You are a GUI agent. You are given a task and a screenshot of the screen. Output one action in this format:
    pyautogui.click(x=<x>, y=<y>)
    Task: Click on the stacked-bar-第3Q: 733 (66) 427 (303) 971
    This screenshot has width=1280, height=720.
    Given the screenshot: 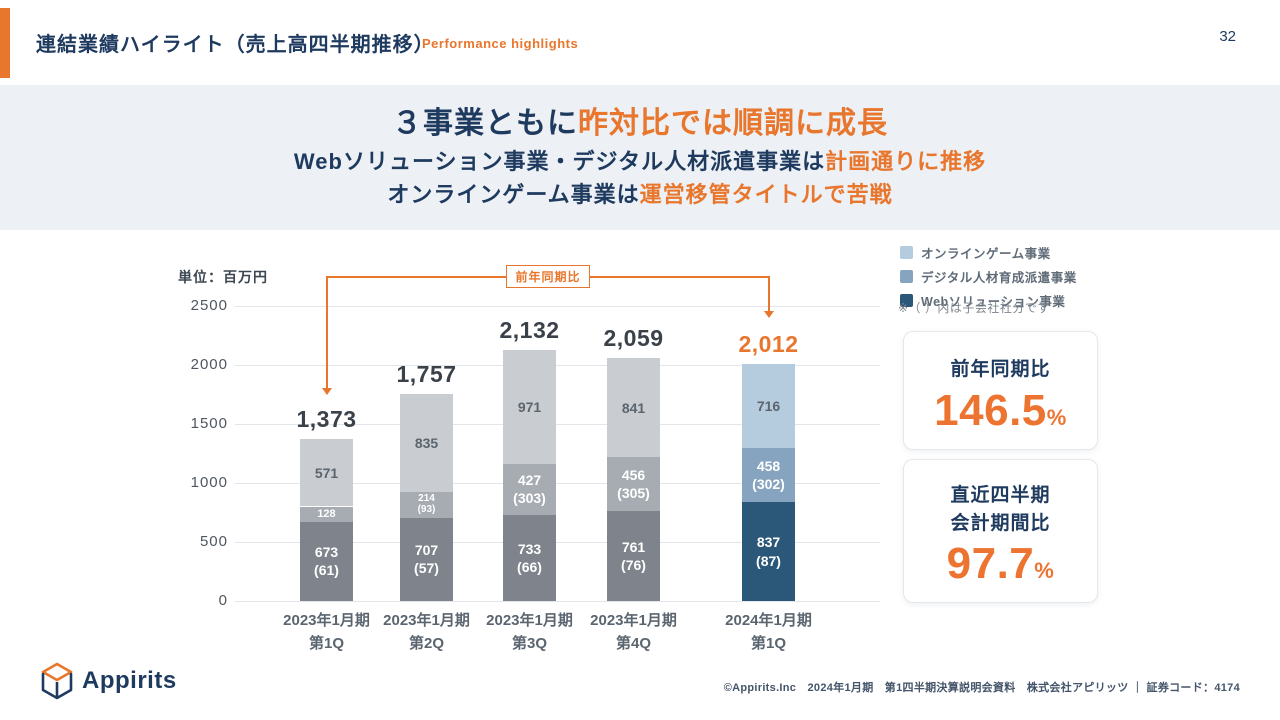 What is the action you would take?
    pyautogui.click(x=529, y=475)
    